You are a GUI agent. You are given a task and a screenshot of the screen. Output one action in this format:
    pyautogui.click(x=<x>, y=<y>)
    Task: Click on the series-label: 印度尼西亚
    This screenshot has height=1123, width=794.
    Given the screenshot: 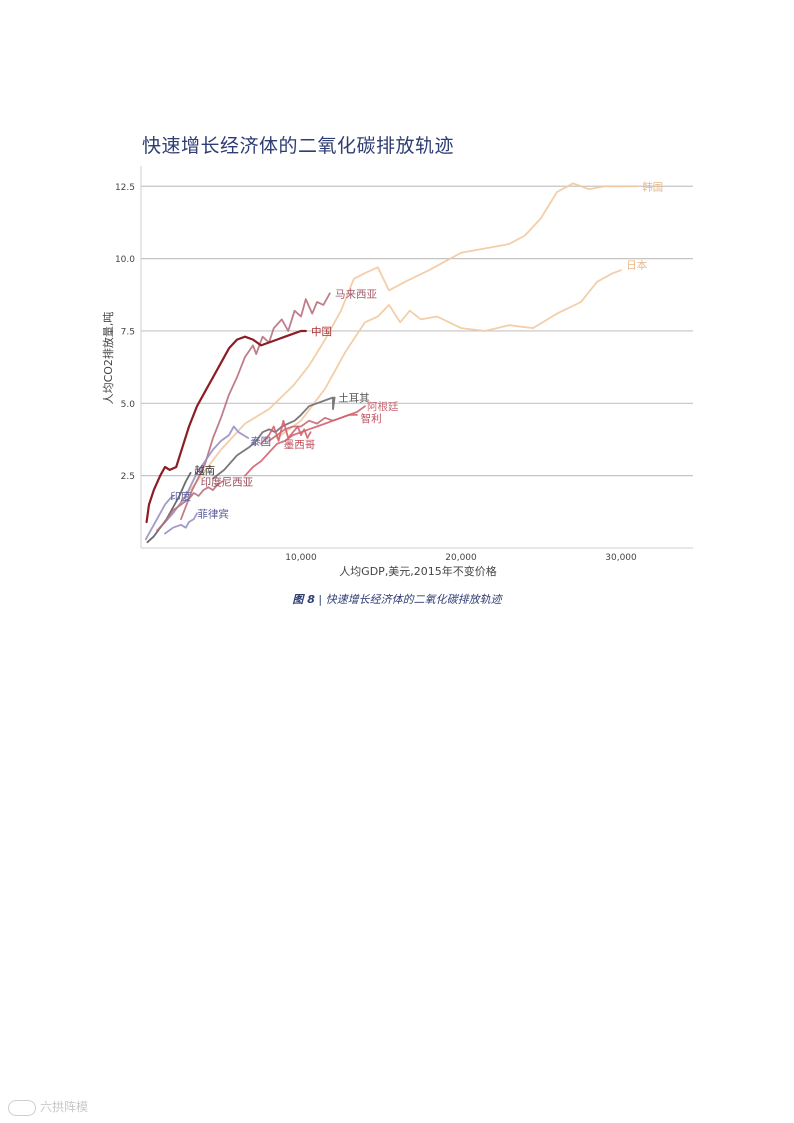 What is the action you would take?
    pyautogui.click(x=227, y=481)
    